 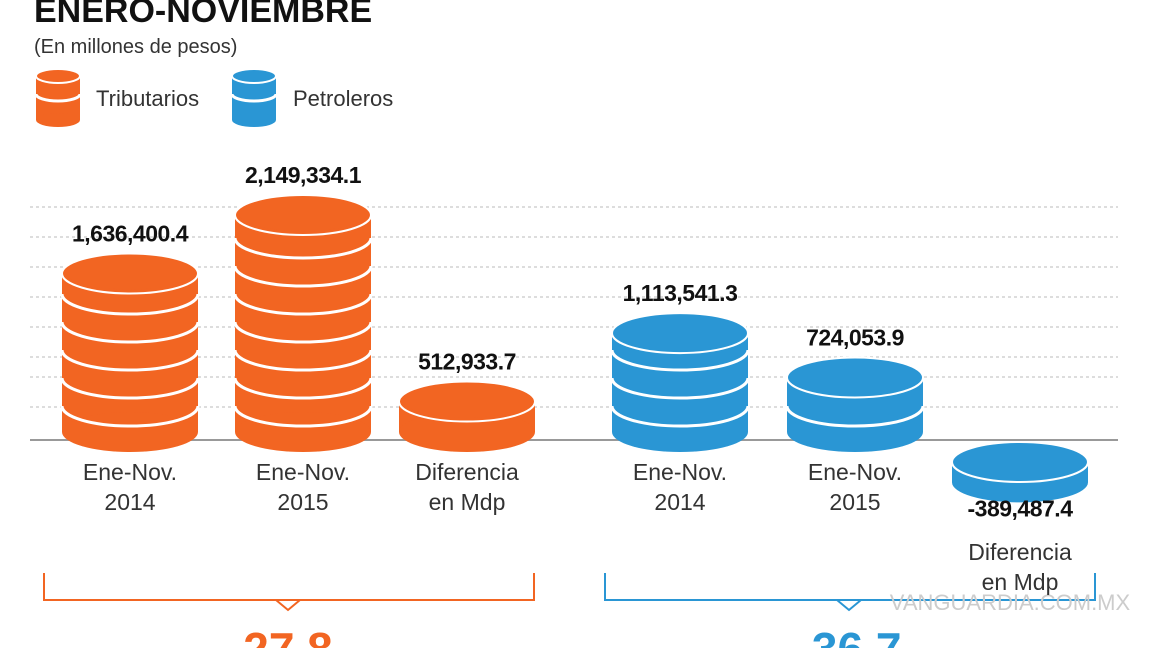 I want to click on legend-label: Tributarios, so click(x=147, y=98).